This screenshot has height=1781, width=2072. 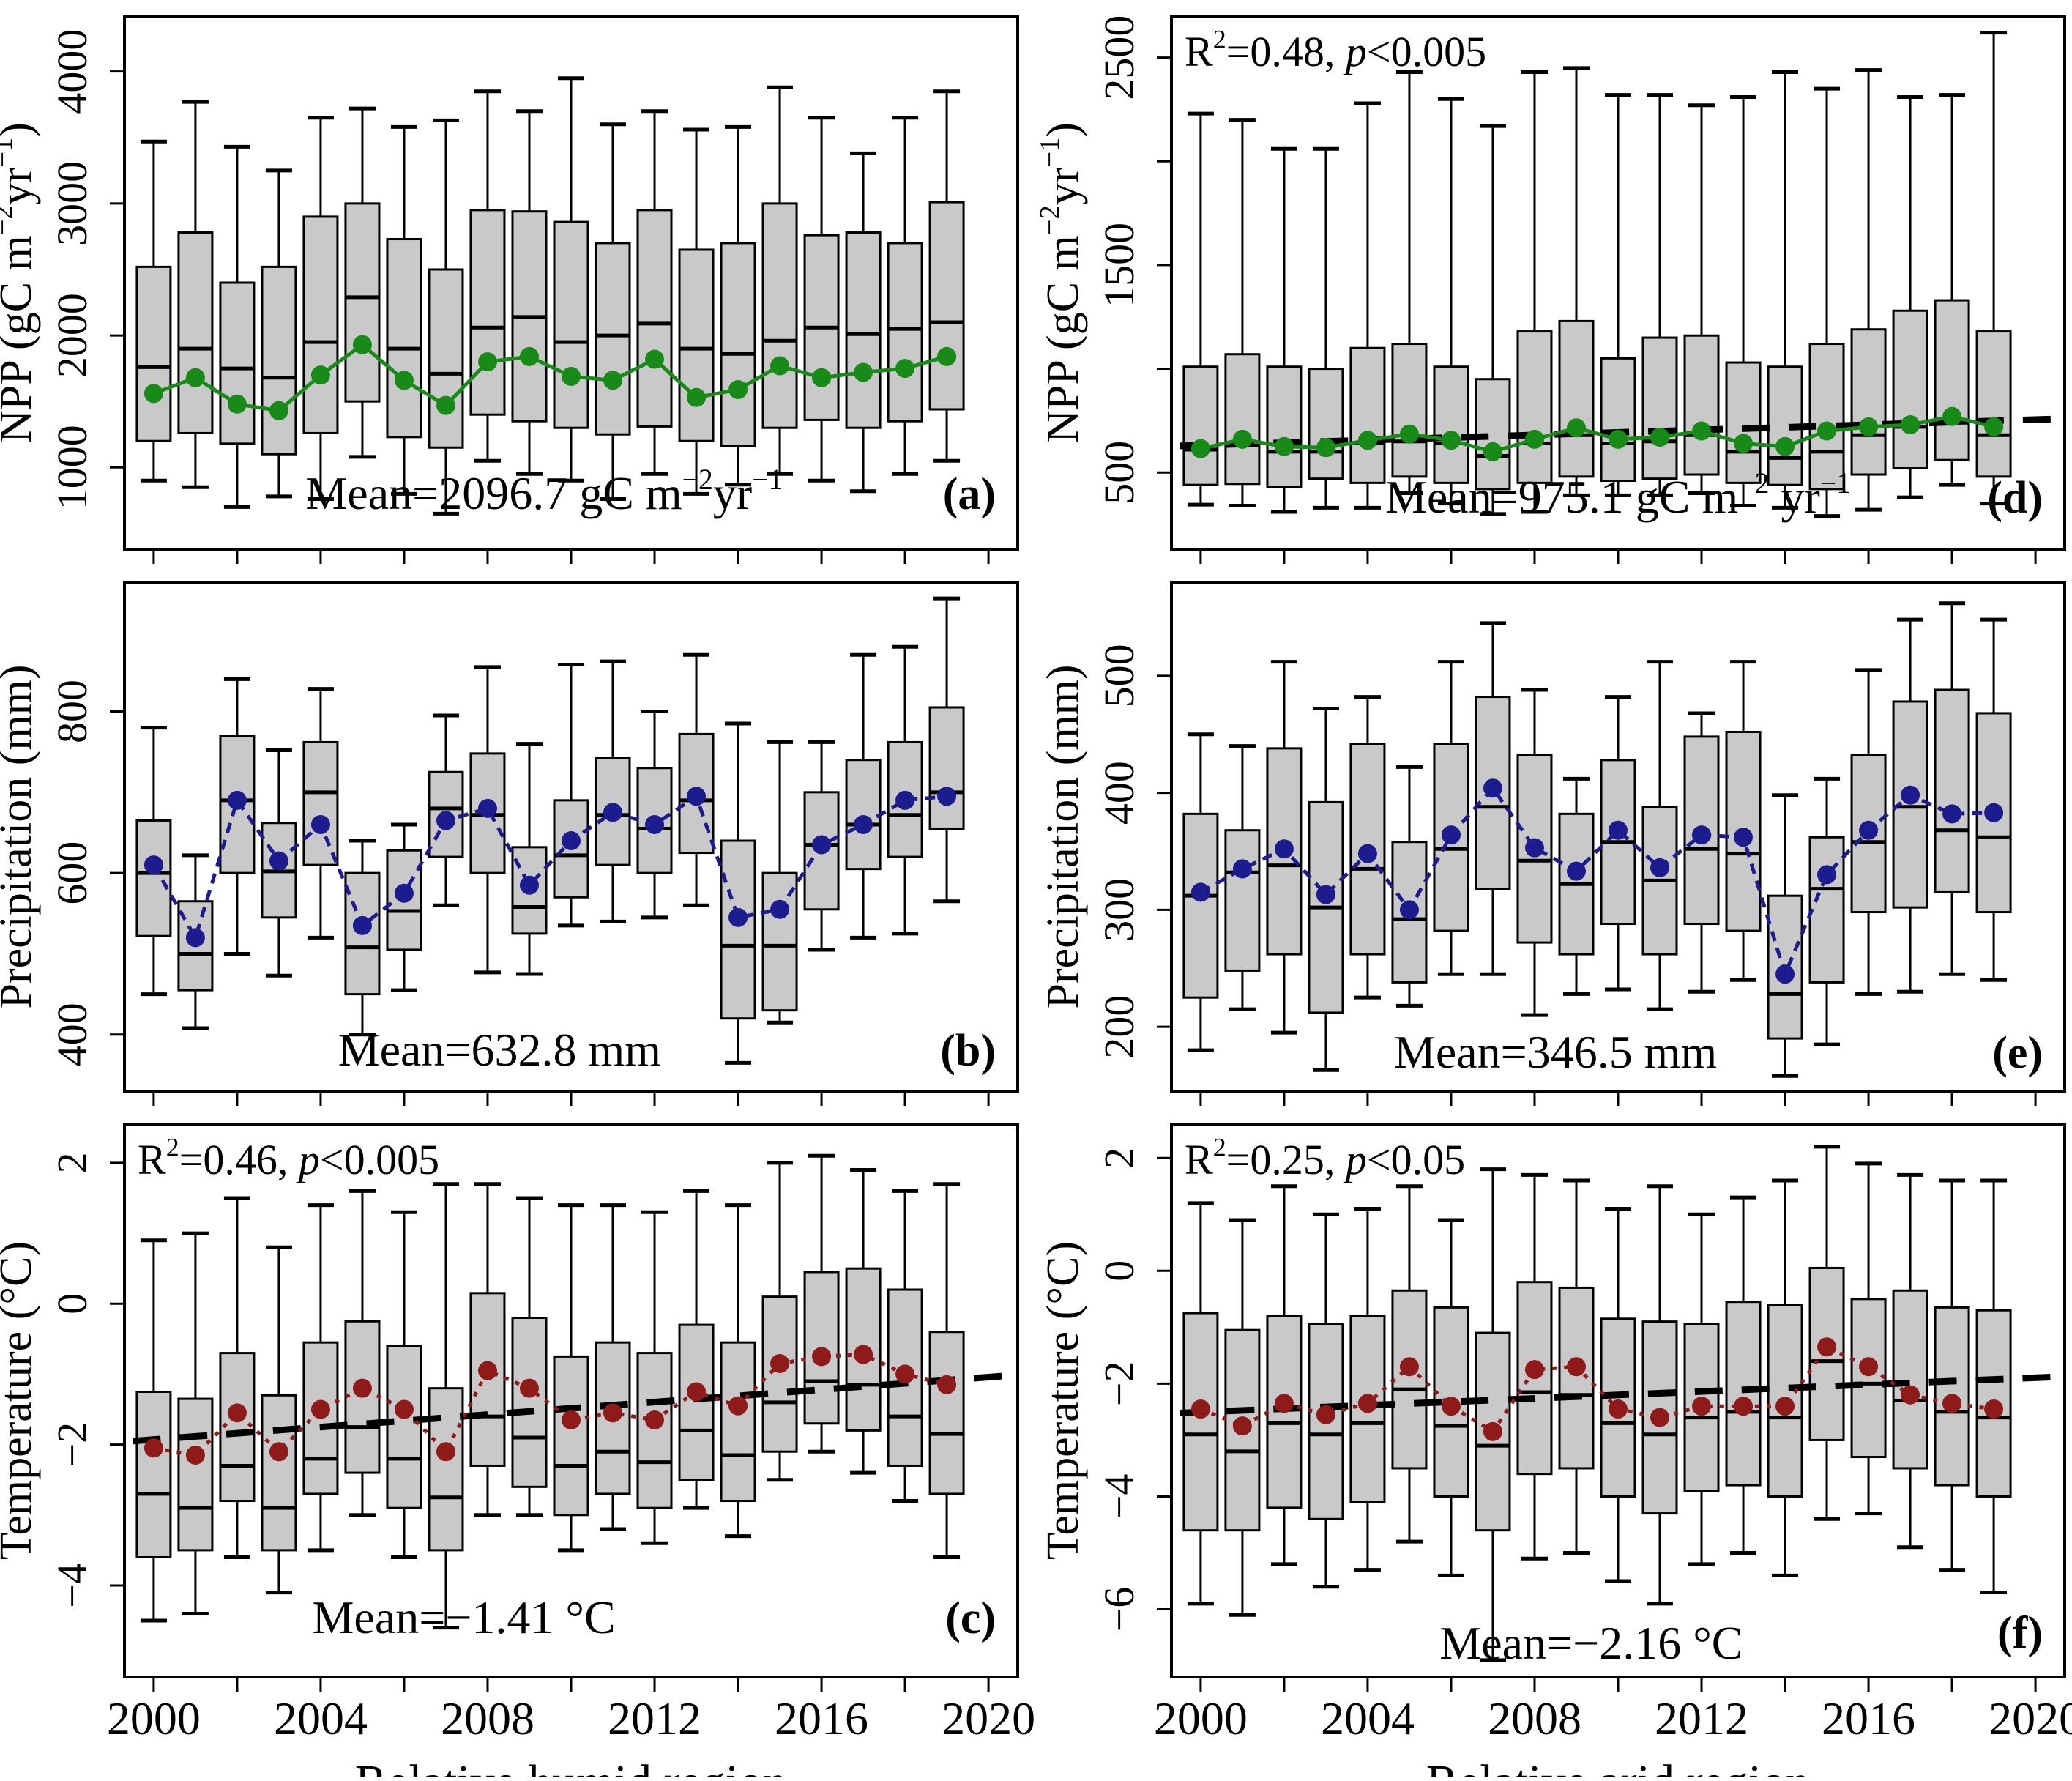 What do you see at coordinates (1367, 1404) in the screenshot?
I see `point-f-2004` at bounding box center [1367, 1404].